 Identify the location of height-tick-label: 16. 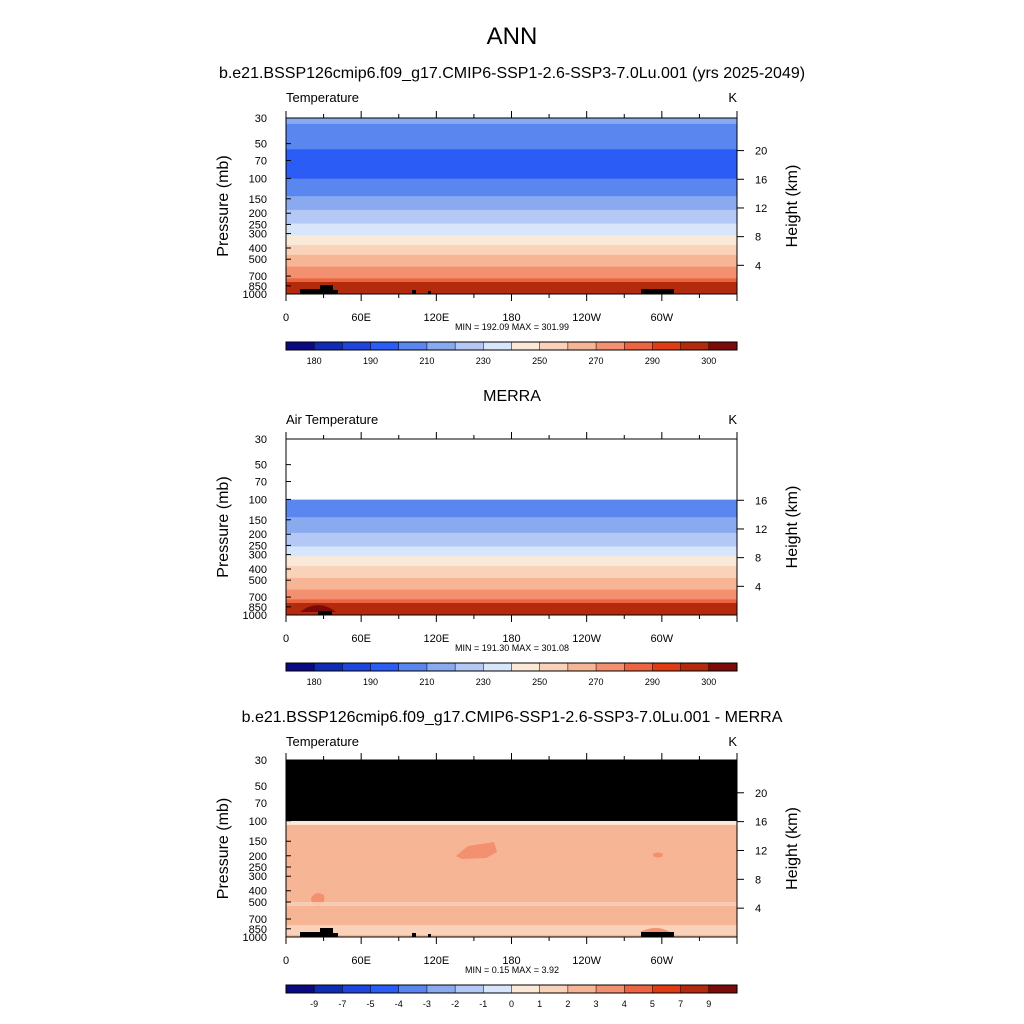
(761, 501).